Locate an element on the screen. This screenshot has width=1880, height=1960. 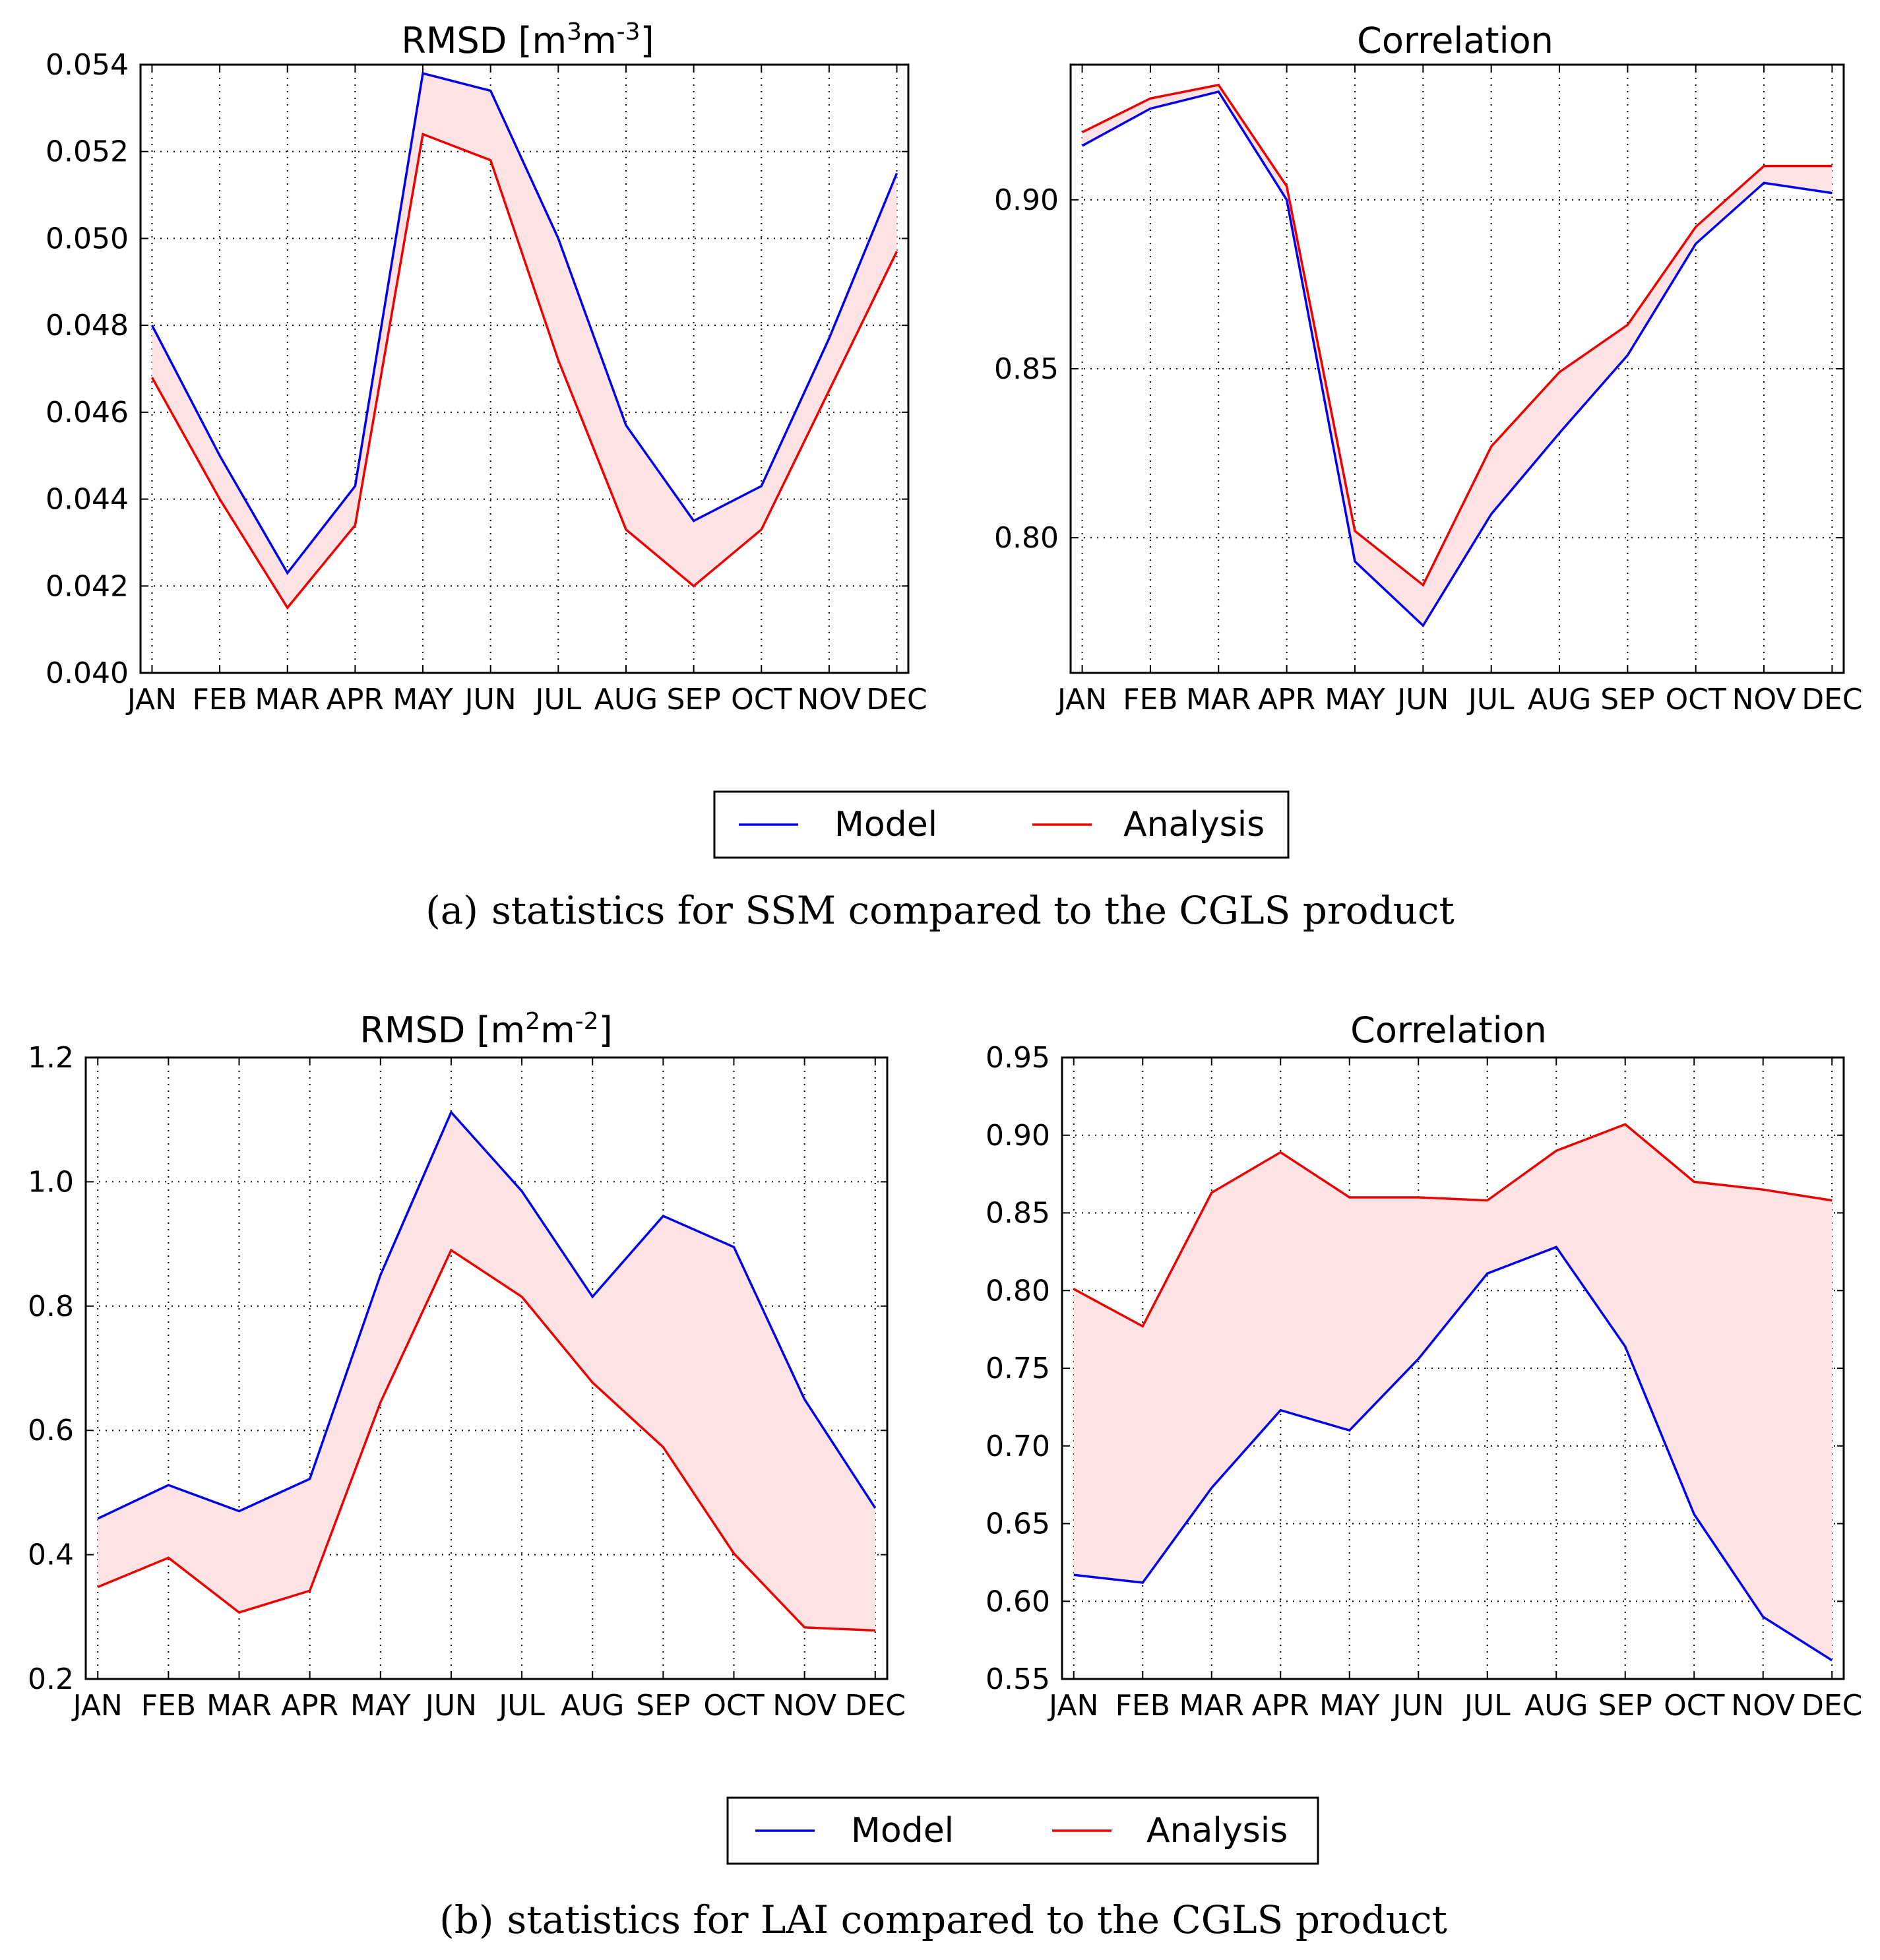
y-tick-label: 0.4 is located at coordinates (51, 1555).